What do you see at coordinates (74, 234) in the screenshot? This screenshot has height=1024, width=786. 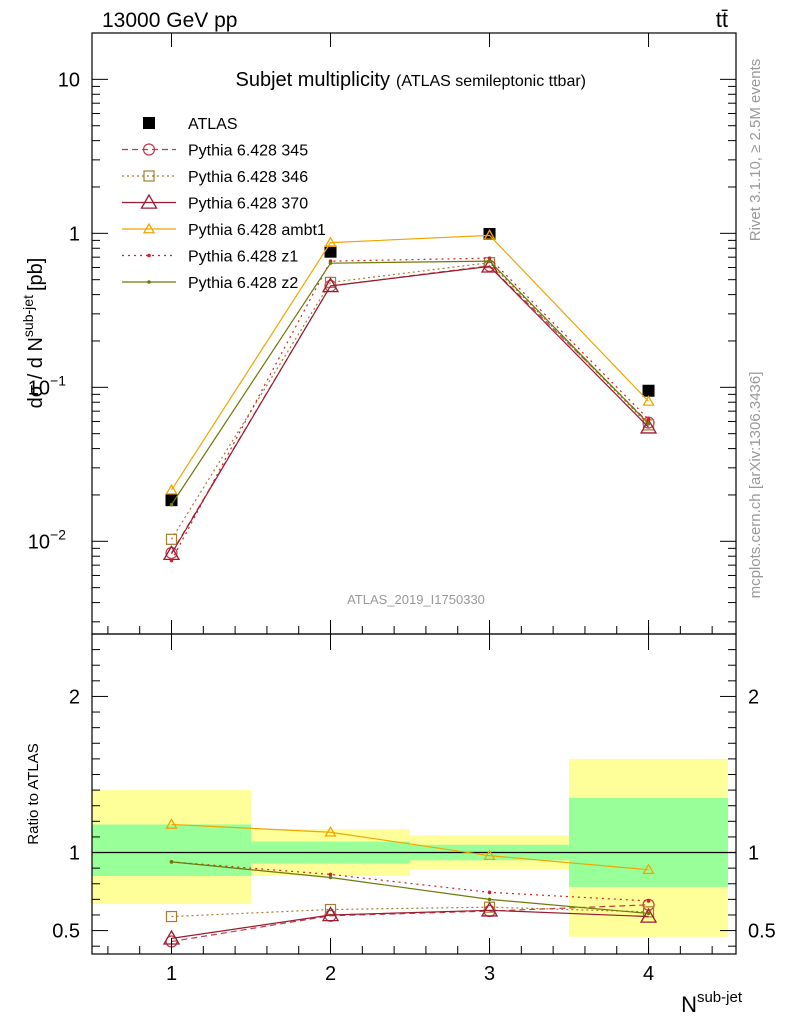 I see `y-tick-label: 1` at bounding box center [74, 234].